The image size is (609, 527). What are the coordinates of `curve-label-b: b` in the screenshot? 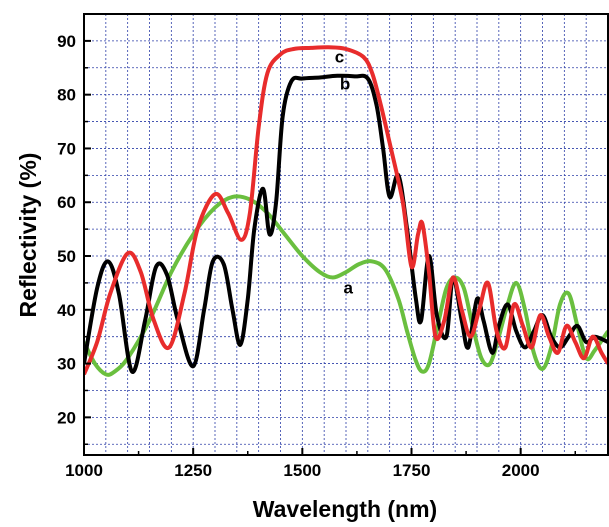 It's located at (345, 83).